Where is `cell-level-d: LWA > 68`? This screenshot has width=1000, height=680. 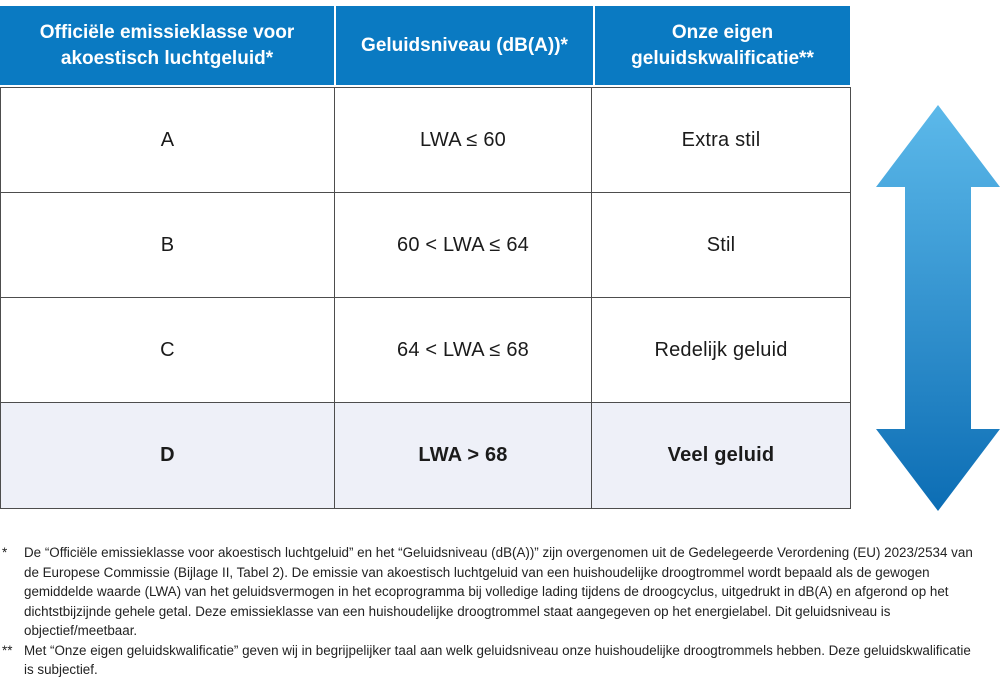
cell-level-d: LWA > 68 is located at coordinates (463, 455).